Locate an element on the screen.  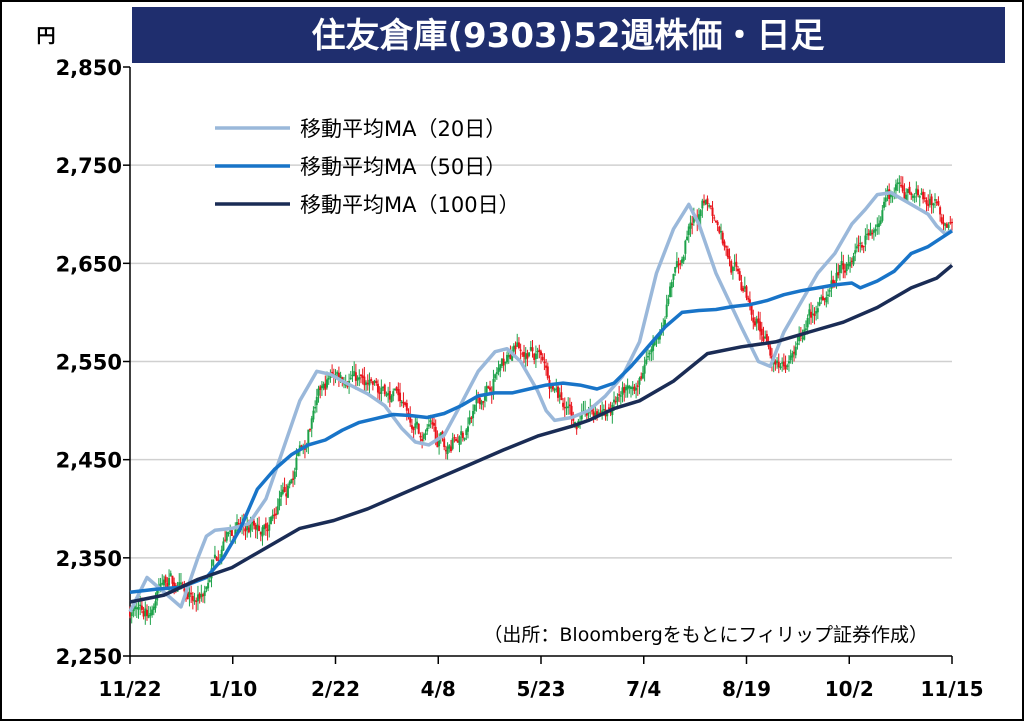
y-tick-label: 2,250 is located at coordinates (89, 657).